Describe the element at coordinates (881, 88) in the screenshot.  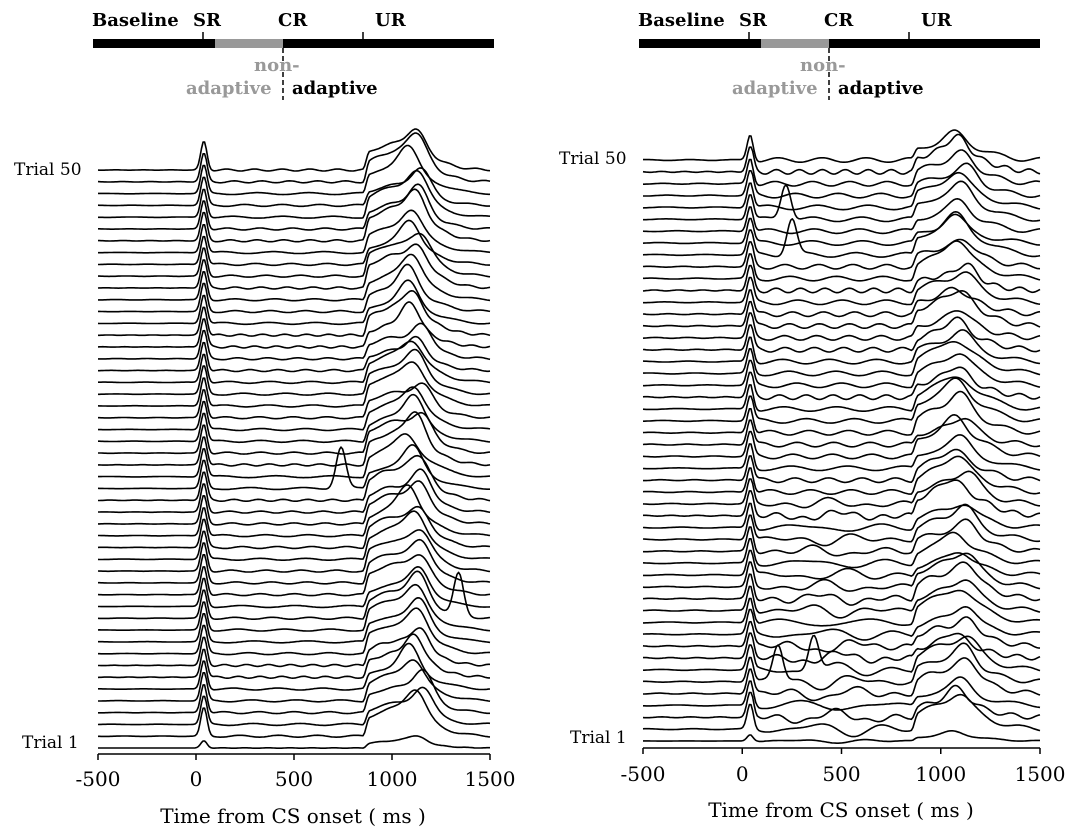
I see `adaptive-label: adaptive` at that location.